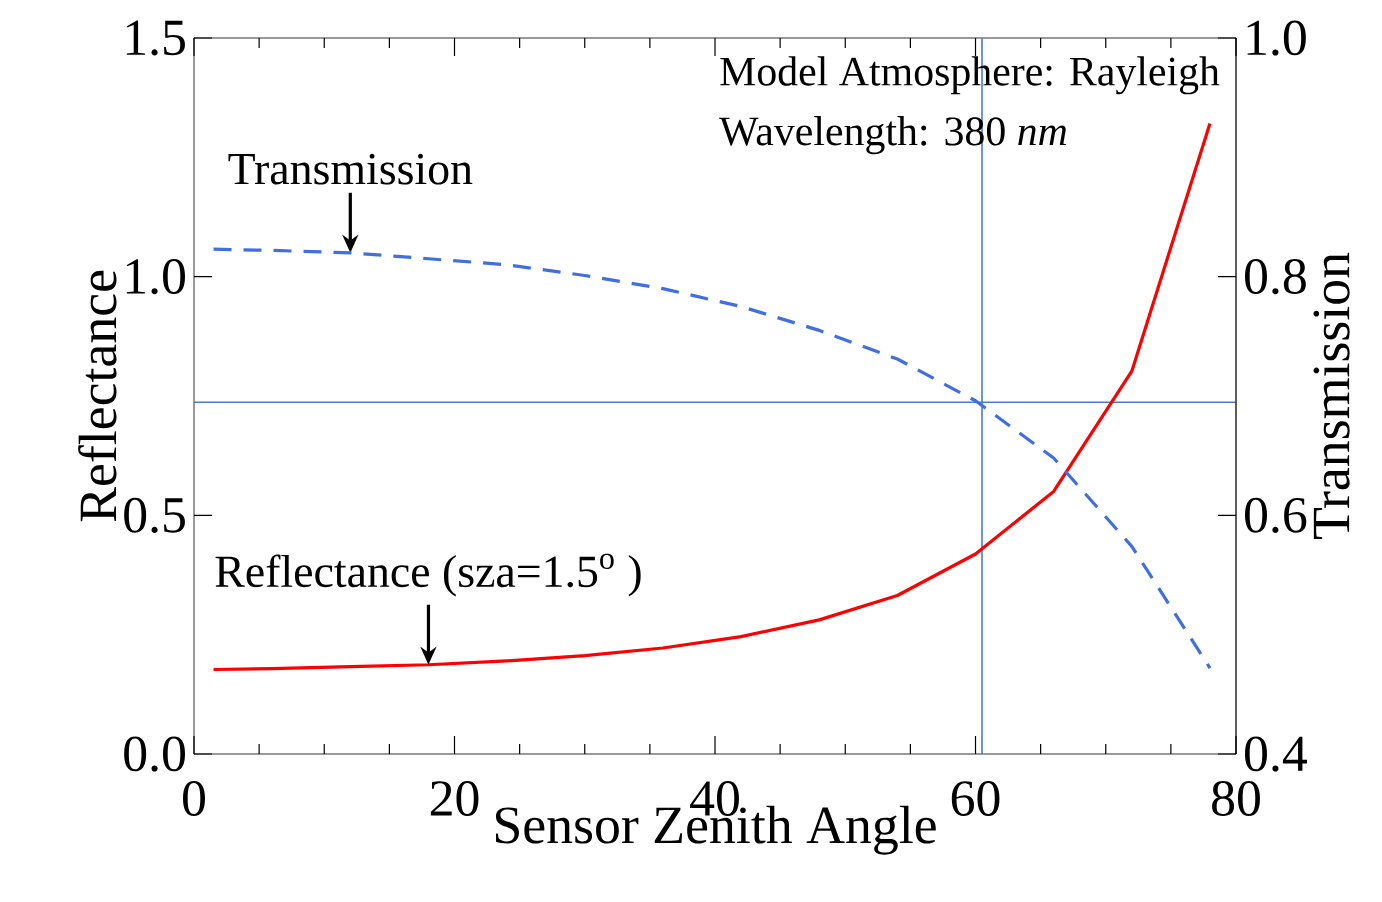  I want to click on y2-tick-label: 0.6, so click(1276, 515).